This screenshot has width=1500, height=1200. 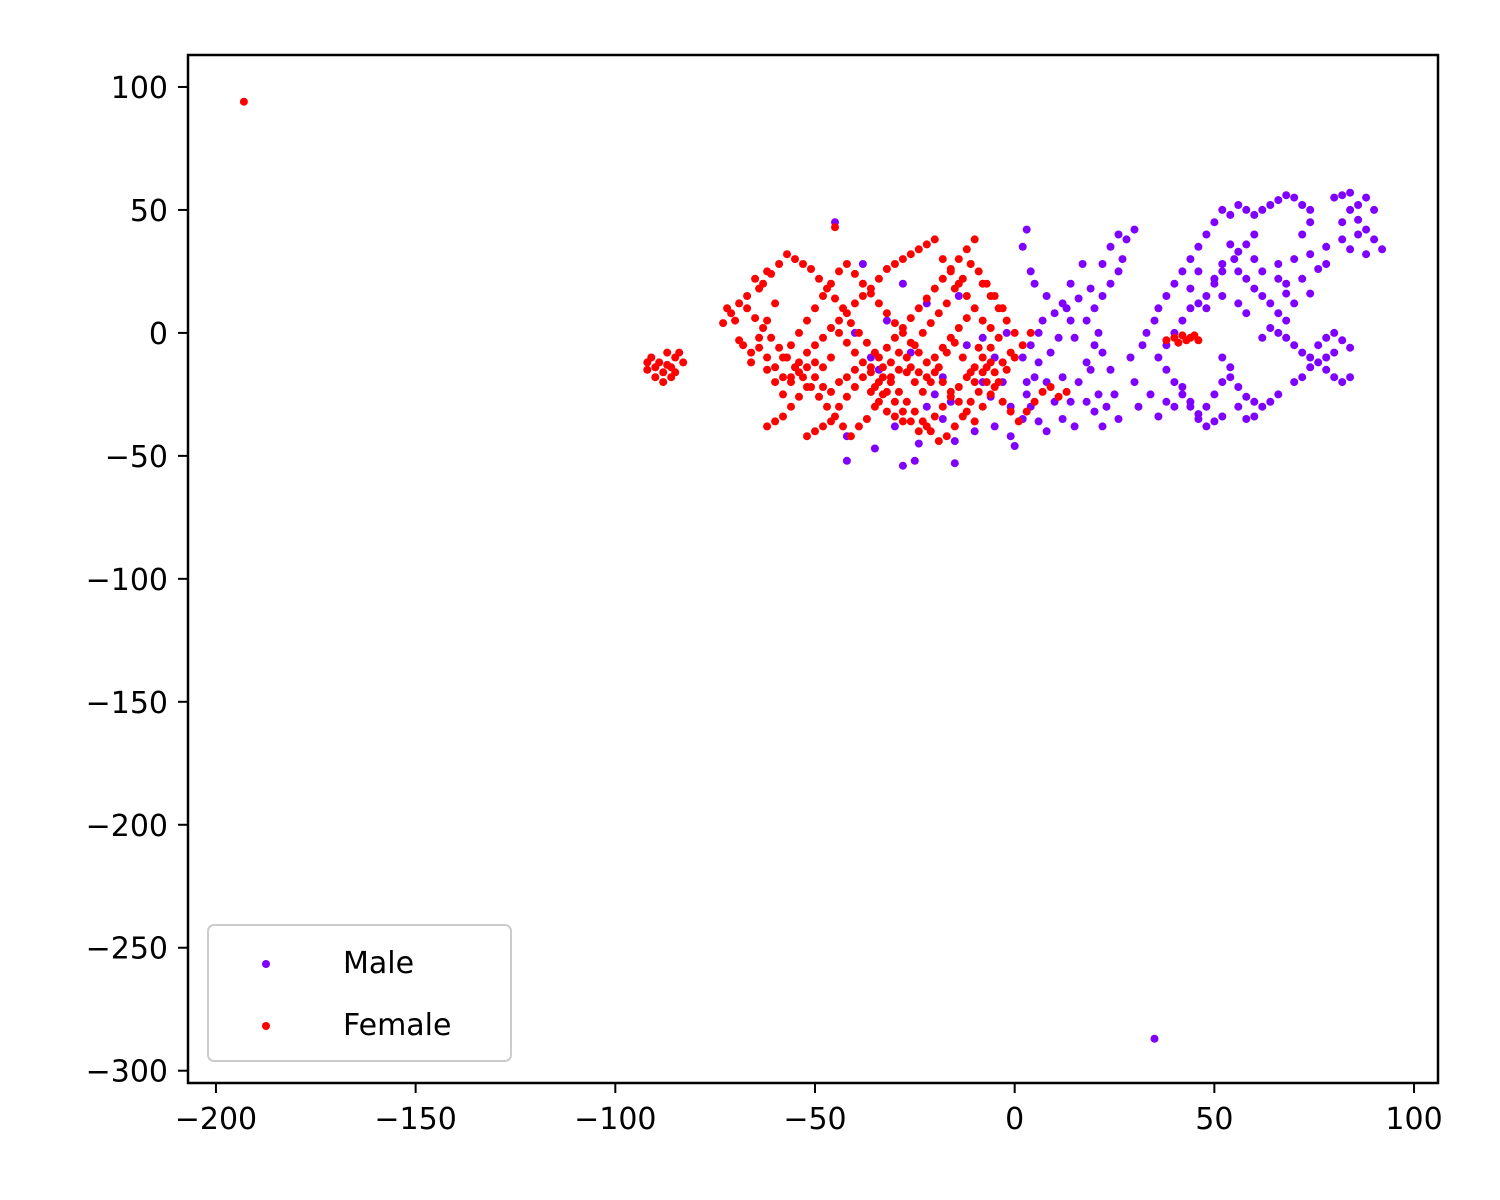 I want to click on x-tick-label: 50, so click(x=1214, y=1119).